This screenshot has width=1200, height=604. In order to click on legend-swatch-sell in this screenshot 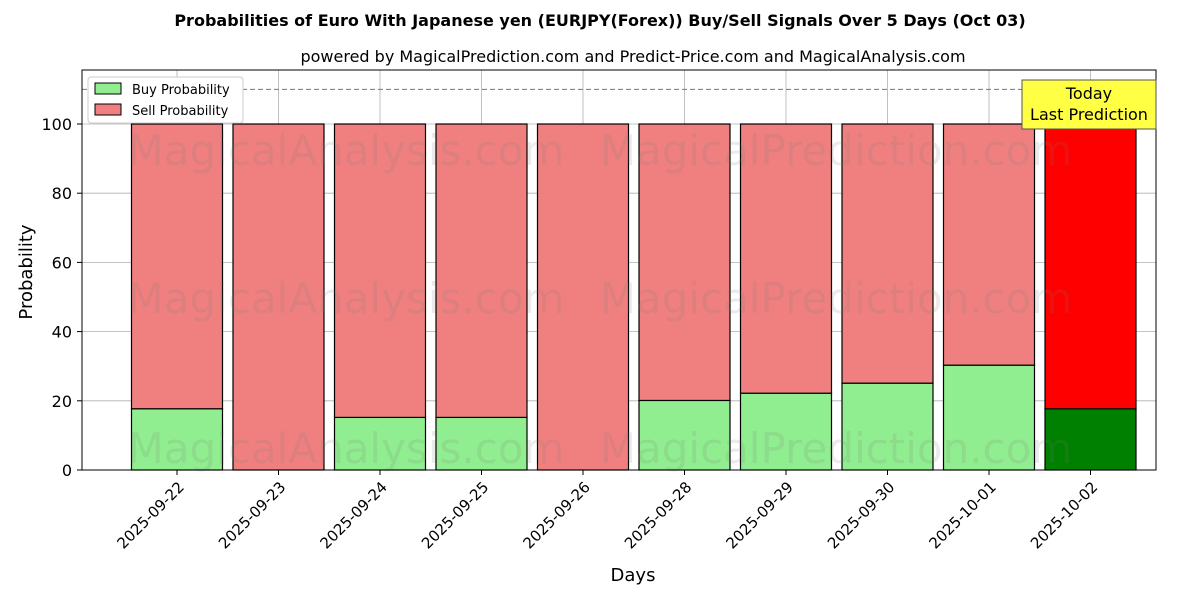, I will do `click(108, 109)`.